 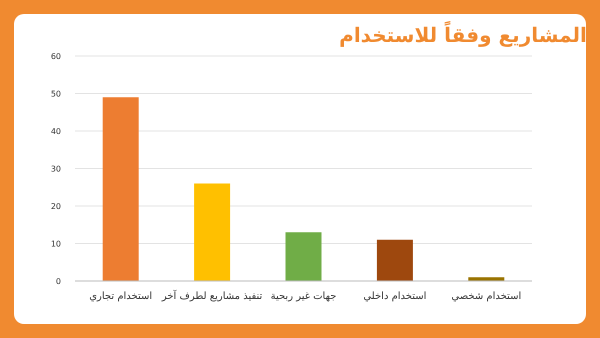 I want to click on y-tick-label: 30, so click(x=55, y=169).